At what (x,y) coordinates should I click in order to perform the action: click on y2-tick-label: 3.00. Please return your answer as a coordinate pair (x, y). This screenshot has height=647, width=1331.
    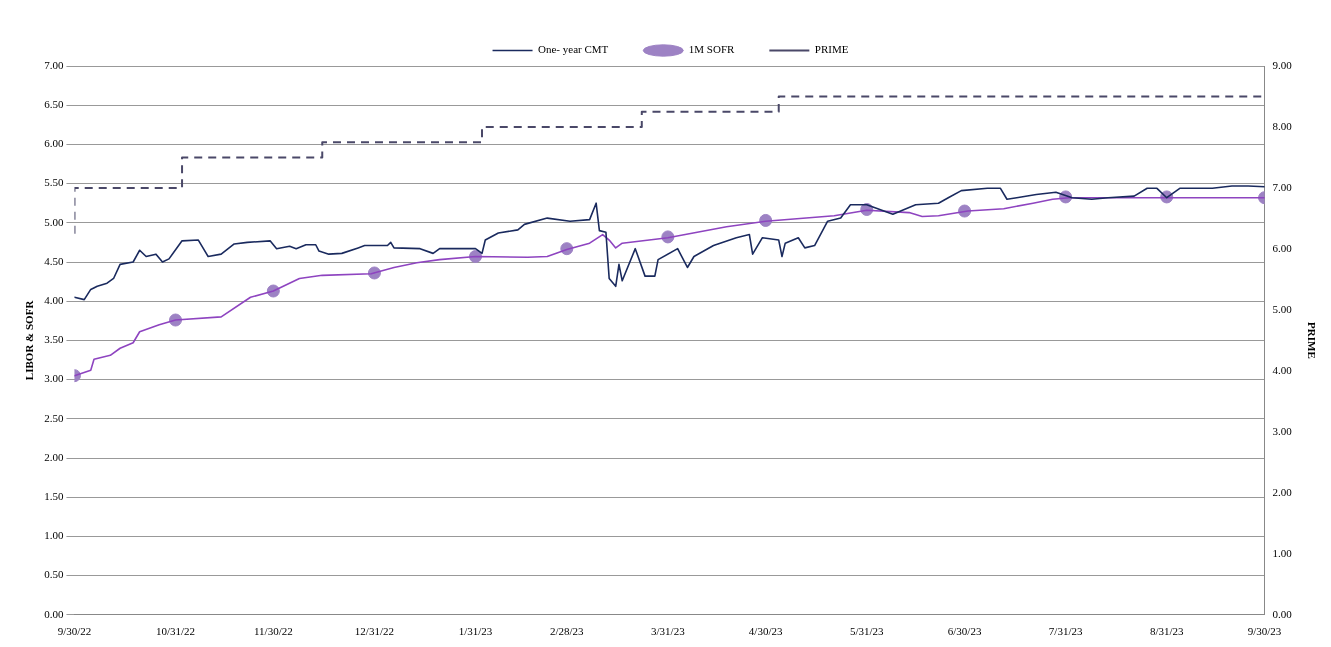
    Looking at the image, I should click on (1282, 430).